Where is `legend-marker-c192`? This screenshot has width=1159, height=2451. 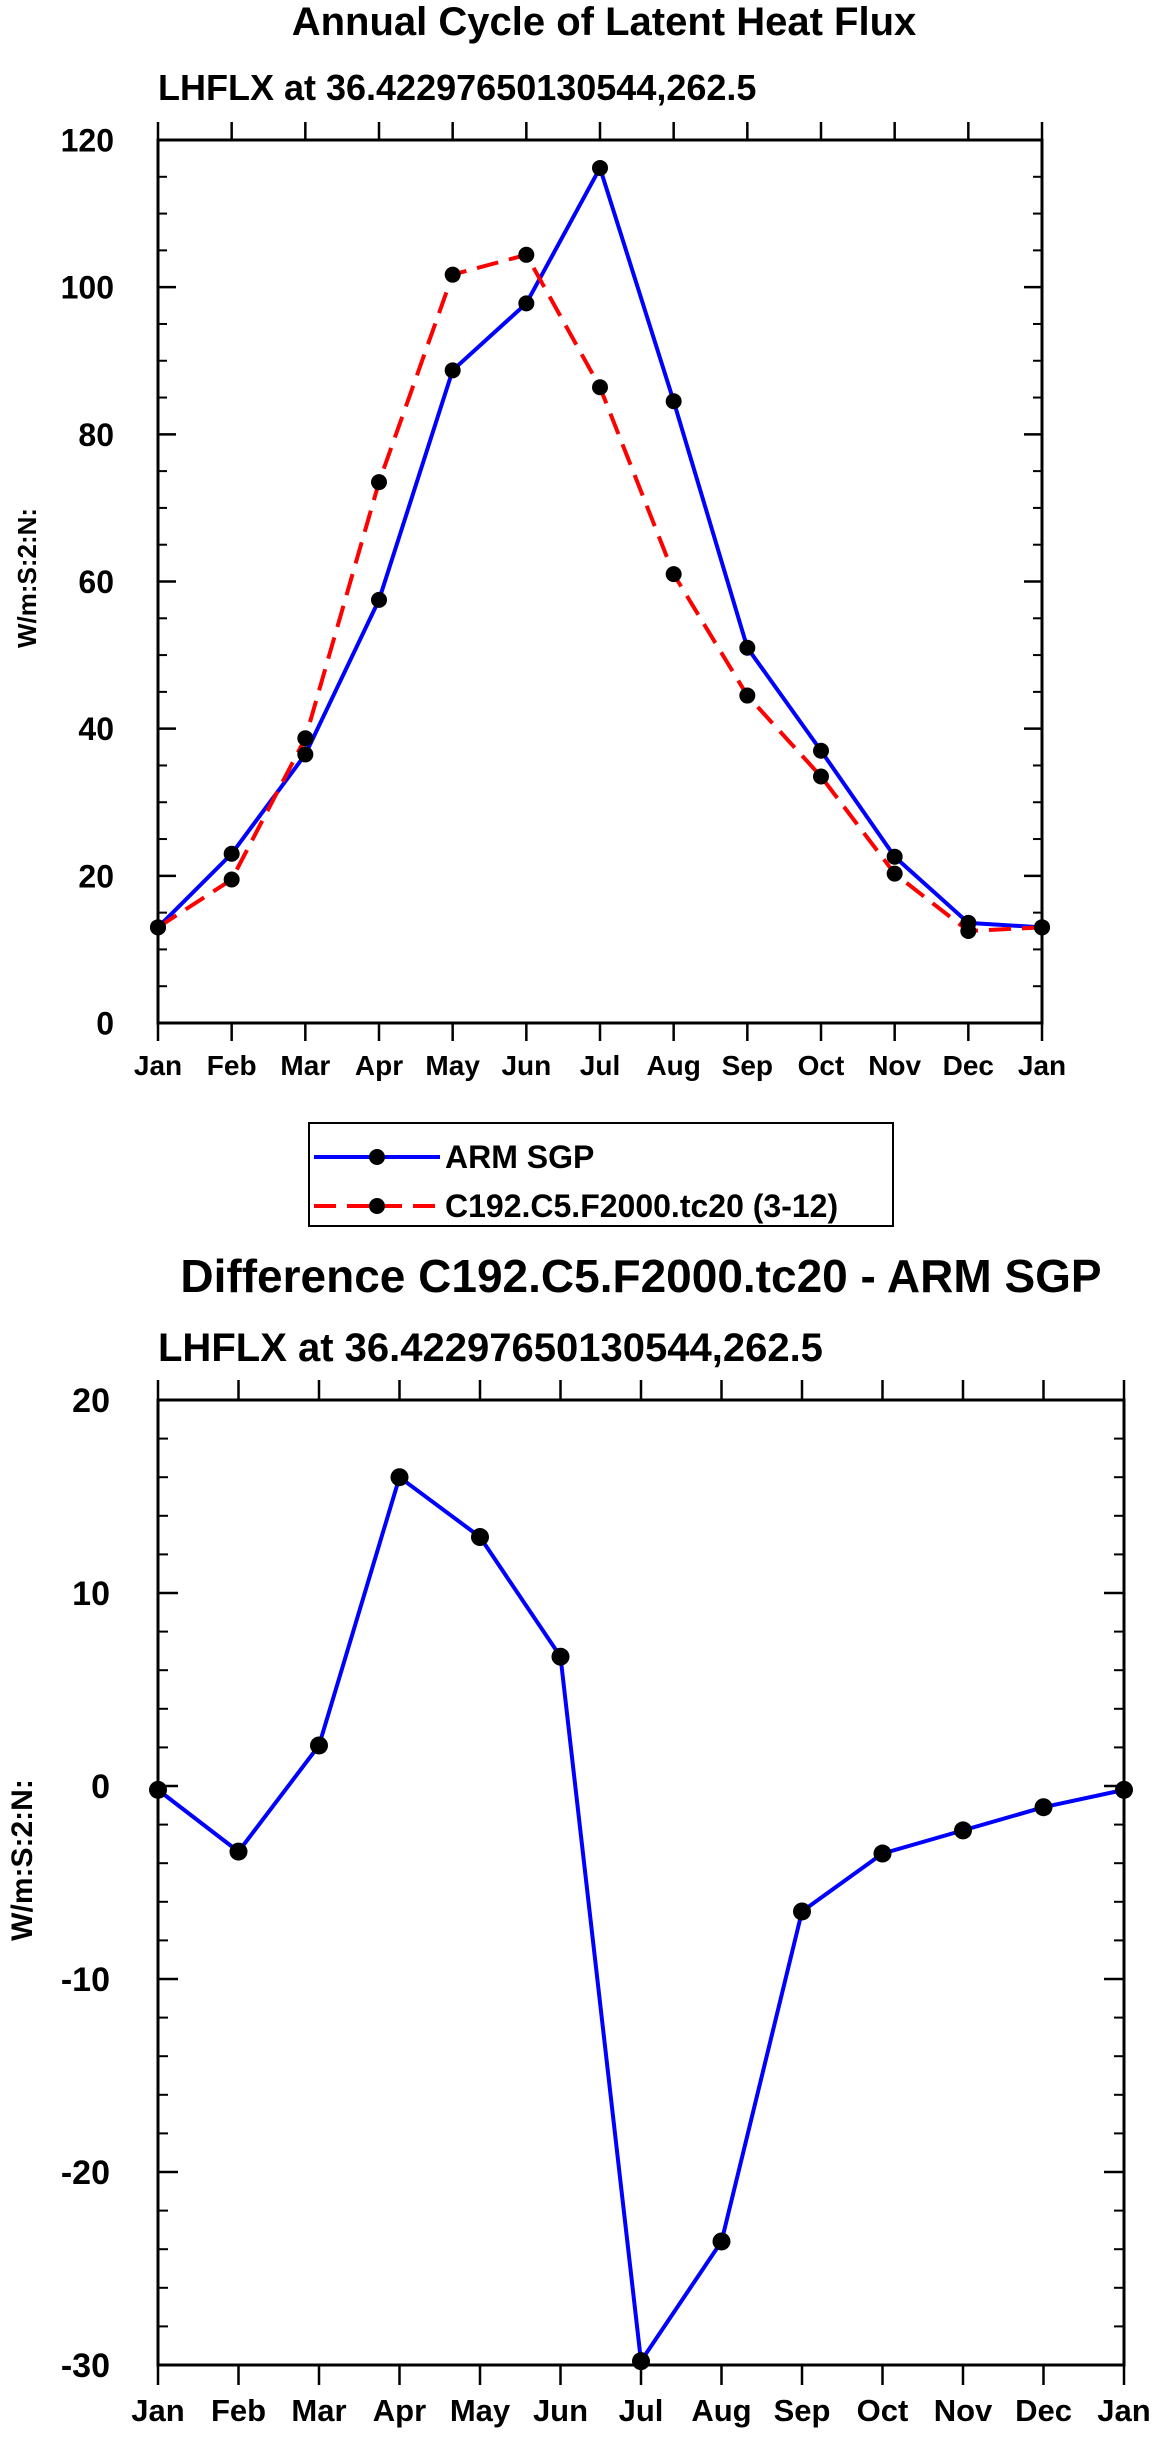 legend-marker-c192 is located at coordinates (377, 1206).